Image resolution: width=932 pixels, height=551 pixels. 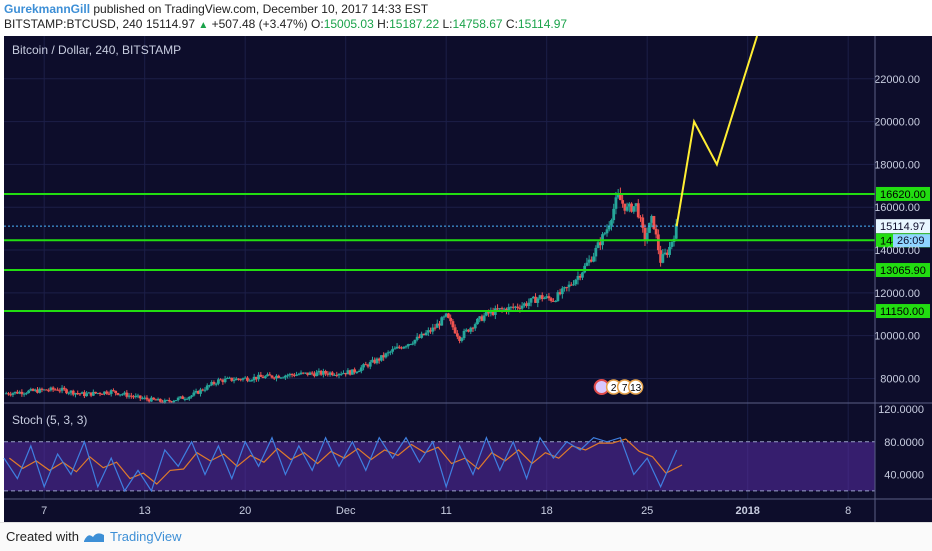 I want to click on open-label: O:, so click(x=317, y=24).